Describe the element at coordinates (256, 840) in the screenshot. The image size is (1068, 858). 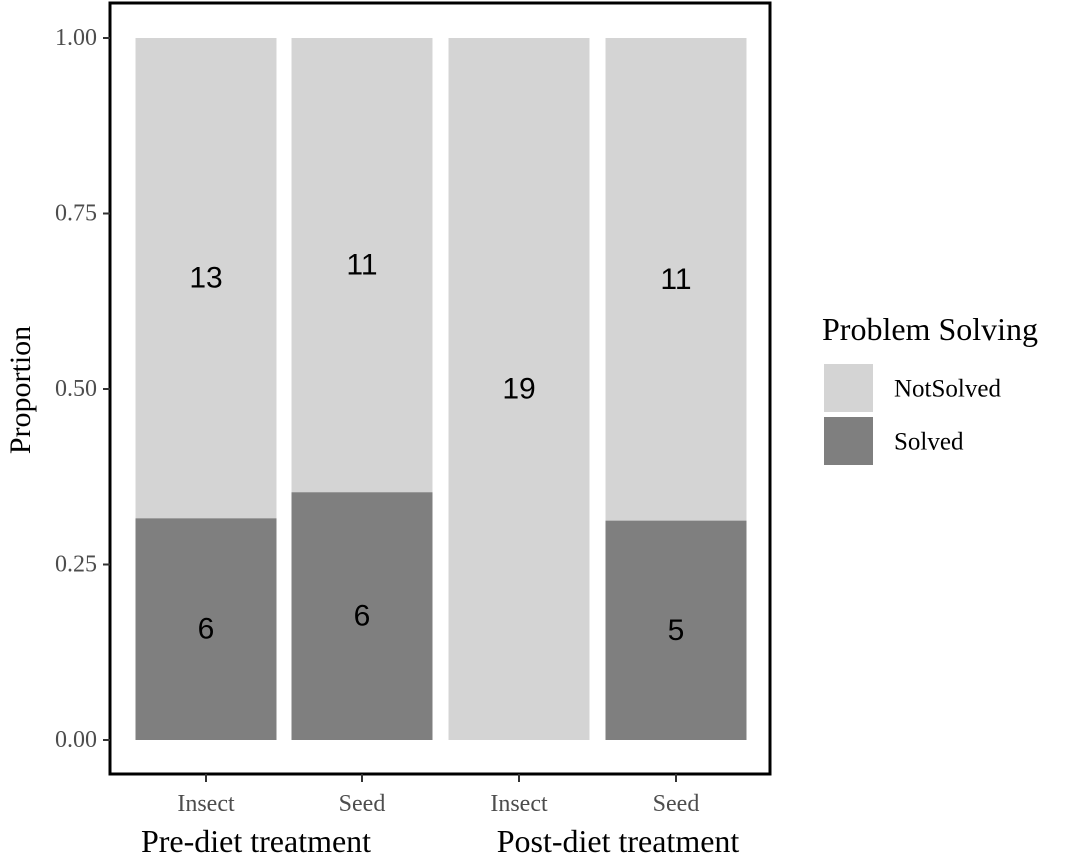
I see `group-title: Pre-diet treatment` at that location.